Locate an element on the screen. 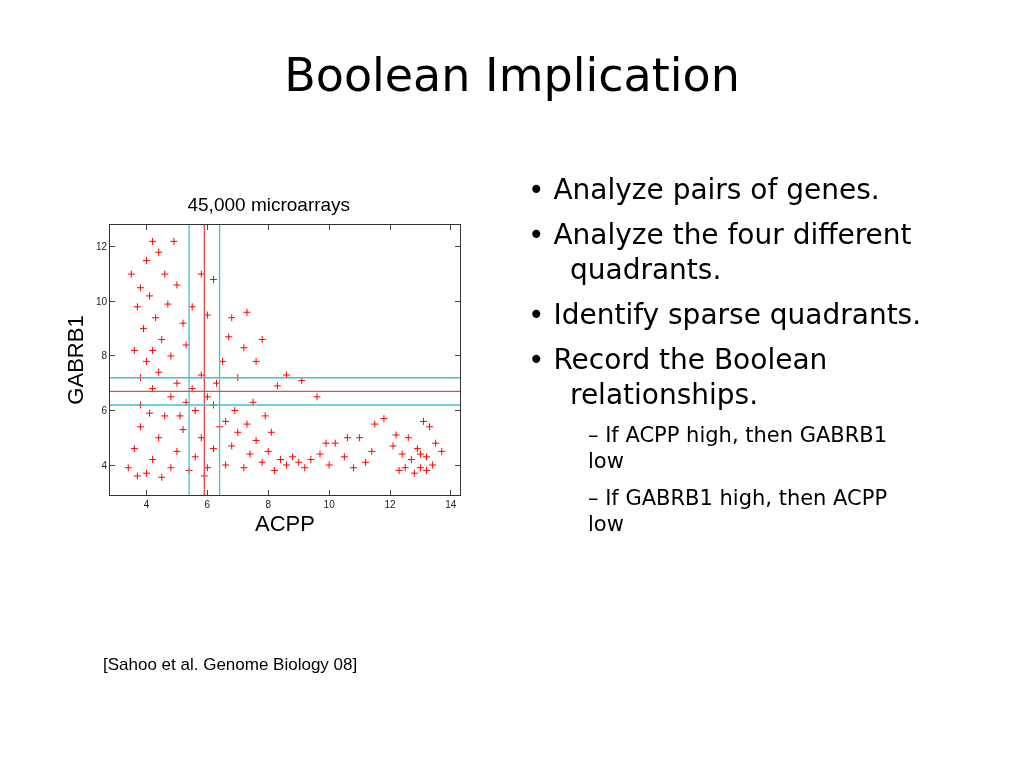 This screenshot has width=1024, height=768. text: – If GABRB1 high, then ACPP low is located at coordinates (738, 510).